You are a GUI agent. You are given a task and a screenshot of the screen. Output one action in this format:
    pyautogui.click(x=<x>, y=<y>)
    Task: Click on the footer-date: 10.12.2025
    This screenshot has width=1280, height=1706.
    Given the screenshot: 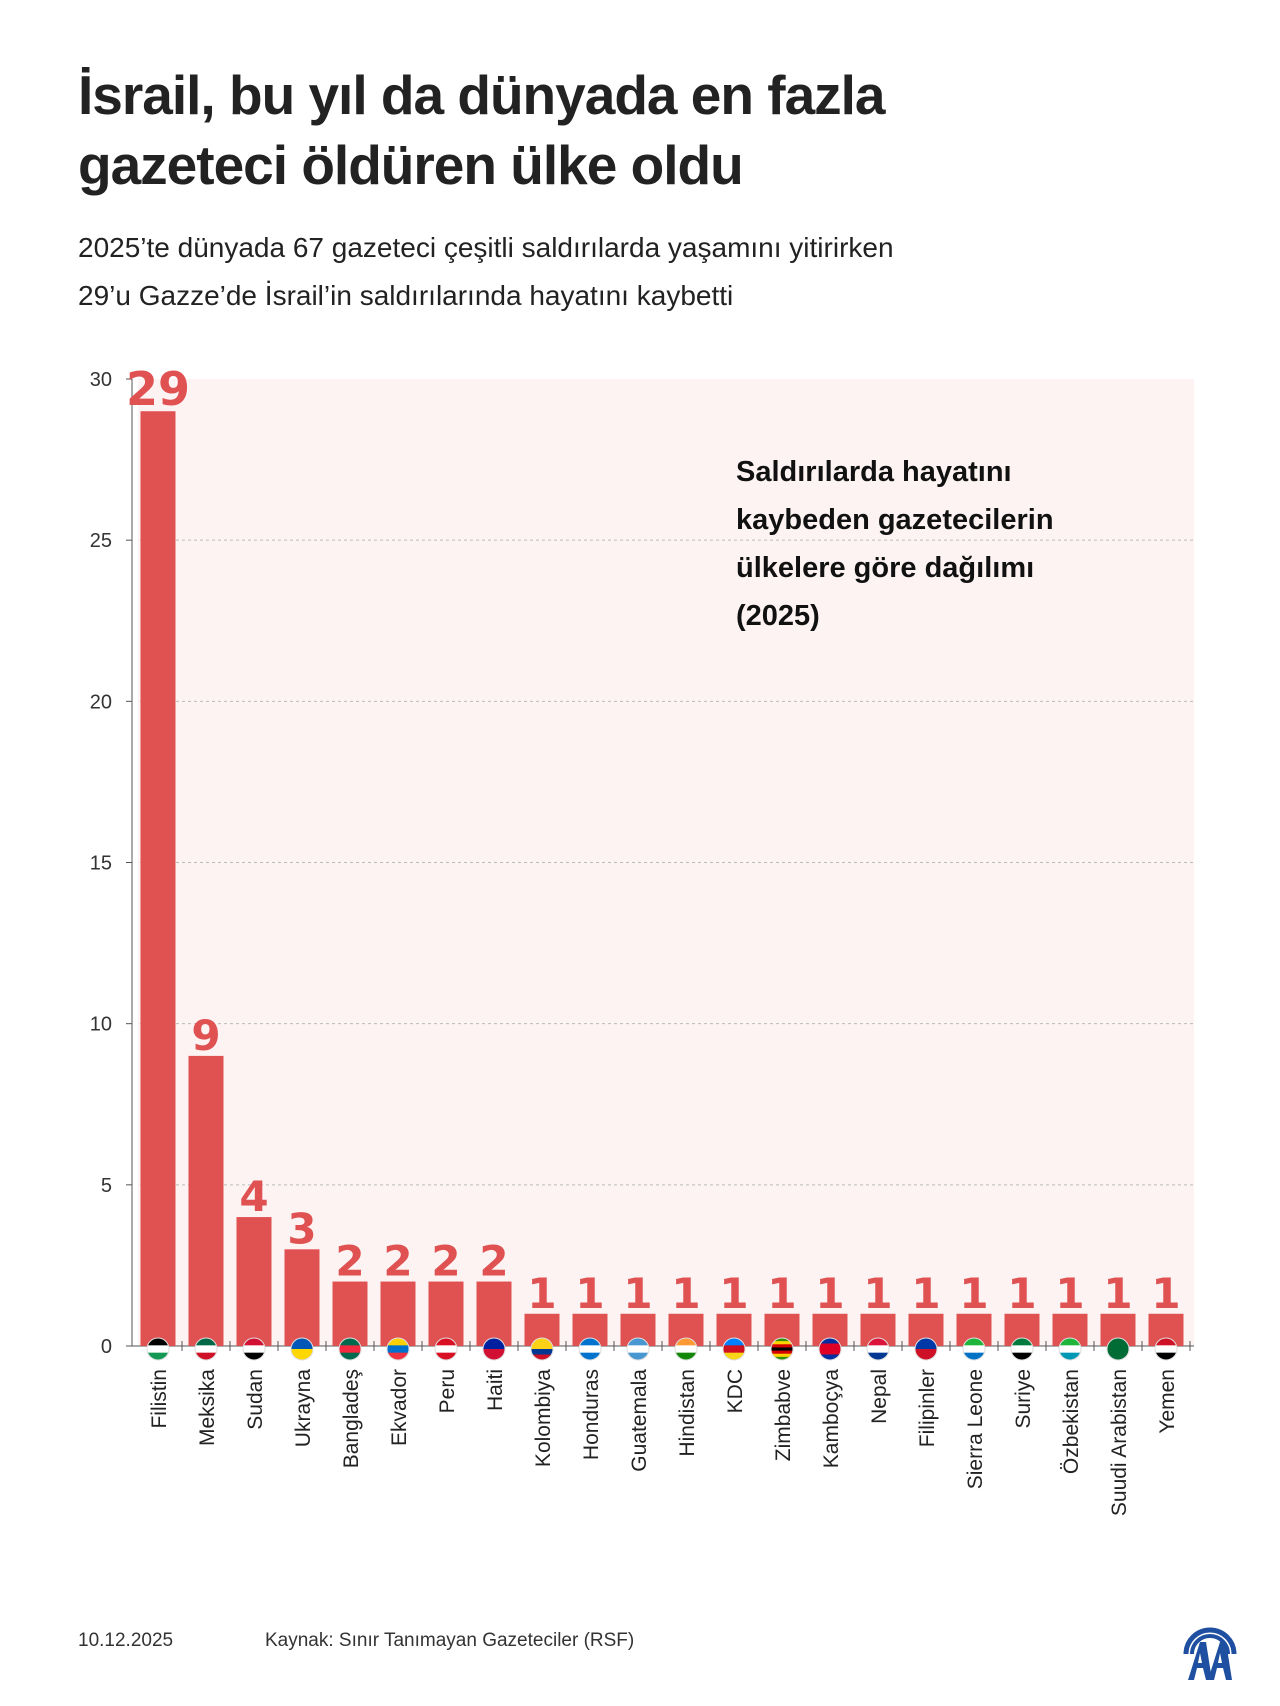 What is the action you would take?
    pyautogui.click(x=126, y=1640)
    